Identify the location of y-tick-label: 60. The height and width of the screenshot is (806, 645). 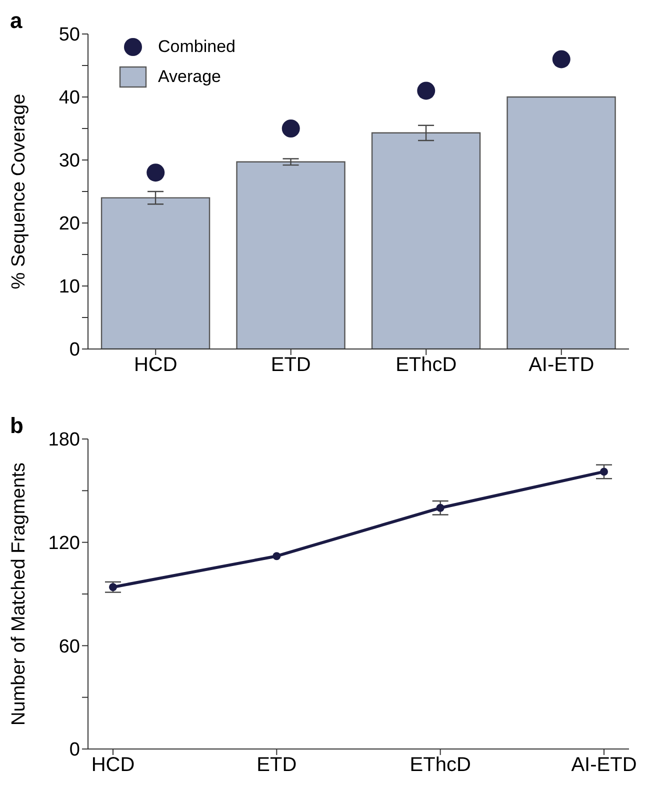
(69, 647).